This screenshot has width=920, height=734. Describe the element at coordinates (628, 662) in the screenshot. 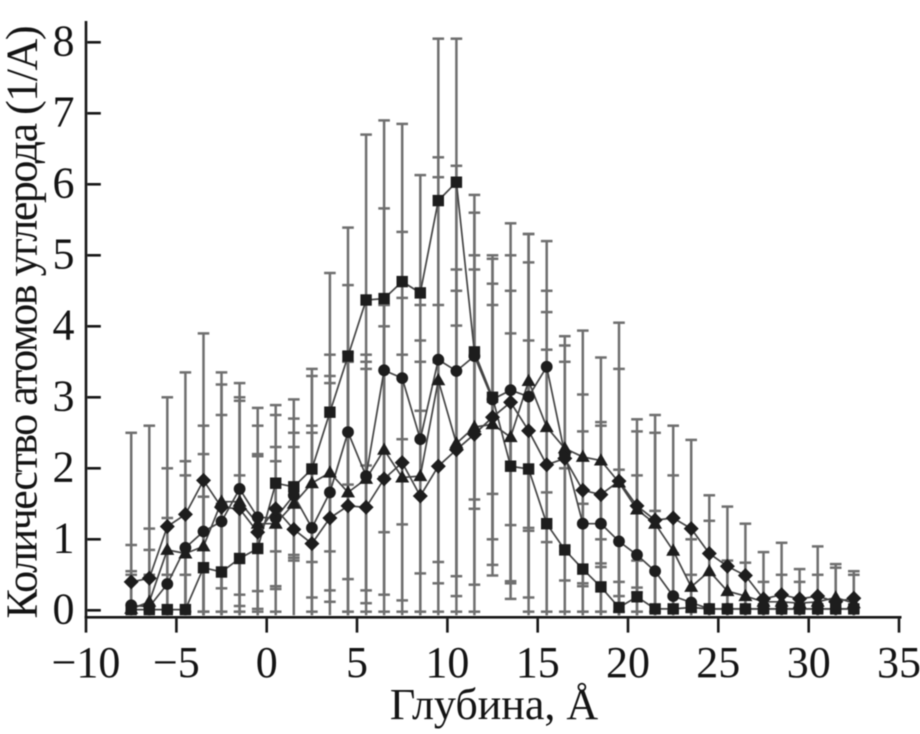

I see `svg-text: 20` at that location.